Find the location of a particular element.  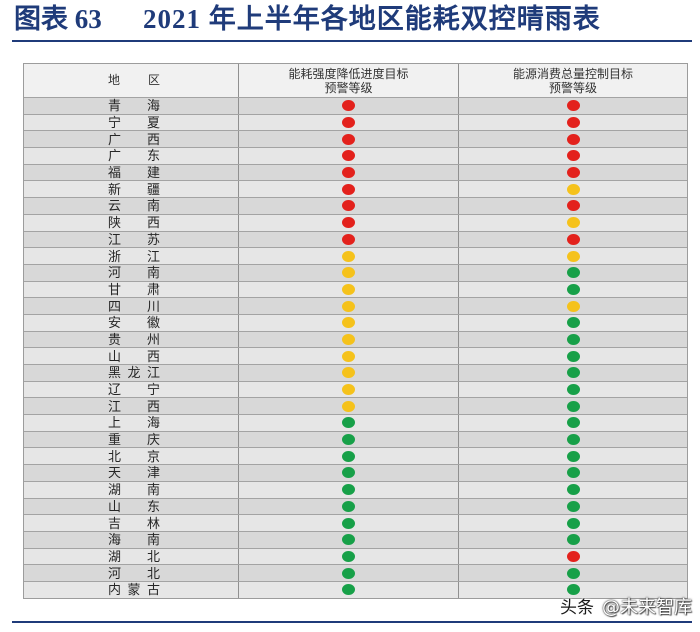

region-cell: 浙 江 is located at coordinates (131, 256).